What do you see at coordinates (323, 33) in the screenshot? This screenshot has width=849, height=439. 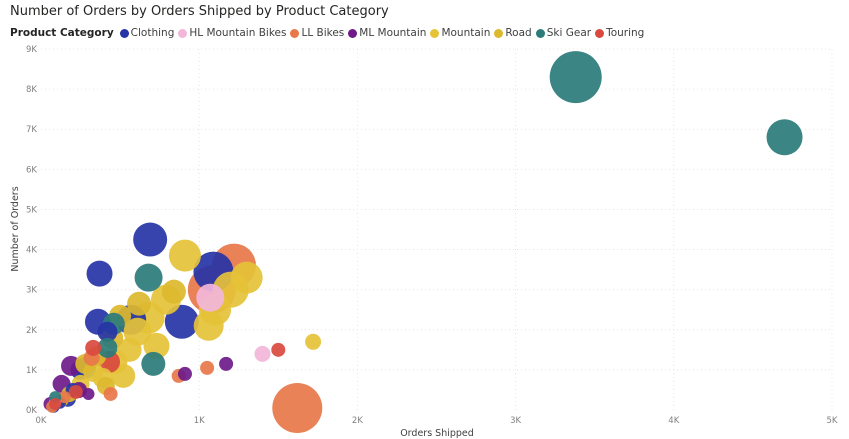 I see `legend-label: LL Bikes` at bounding box center [323, 33].